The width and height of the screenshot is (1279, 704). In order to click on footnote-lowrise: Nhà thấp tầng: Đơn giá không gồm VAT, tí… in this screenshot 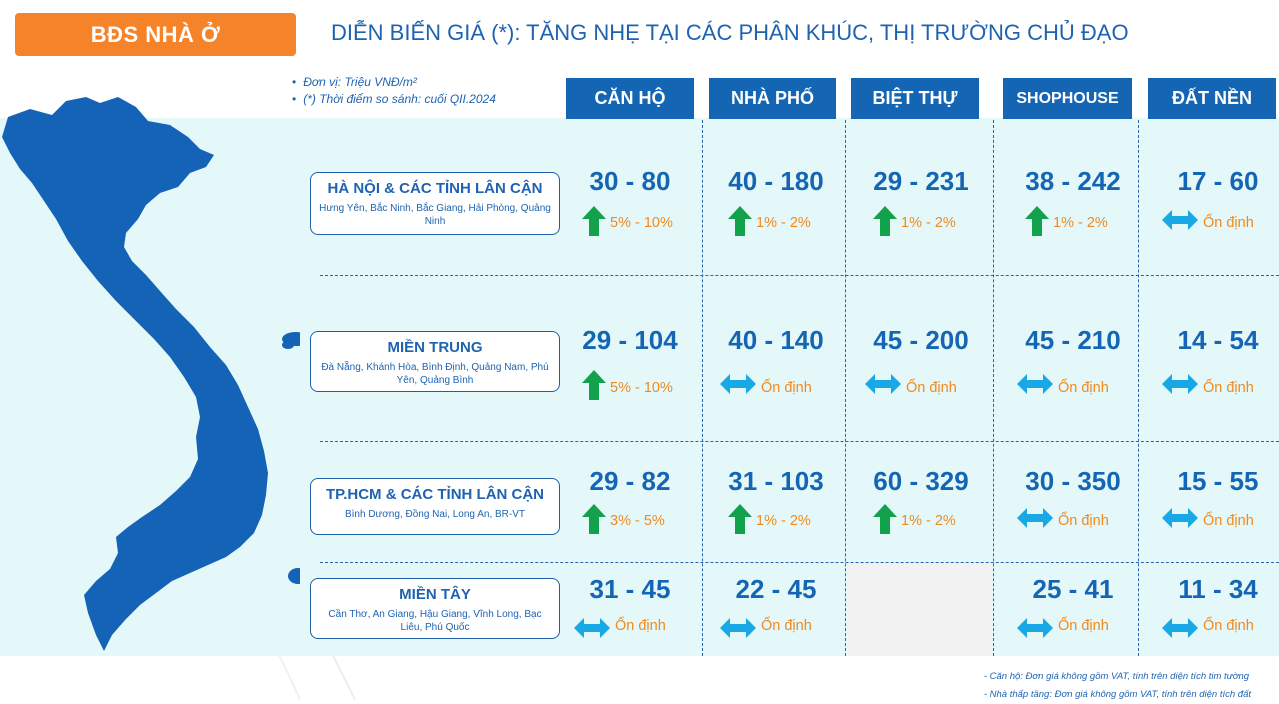, I will do `click(1117, 695)`.